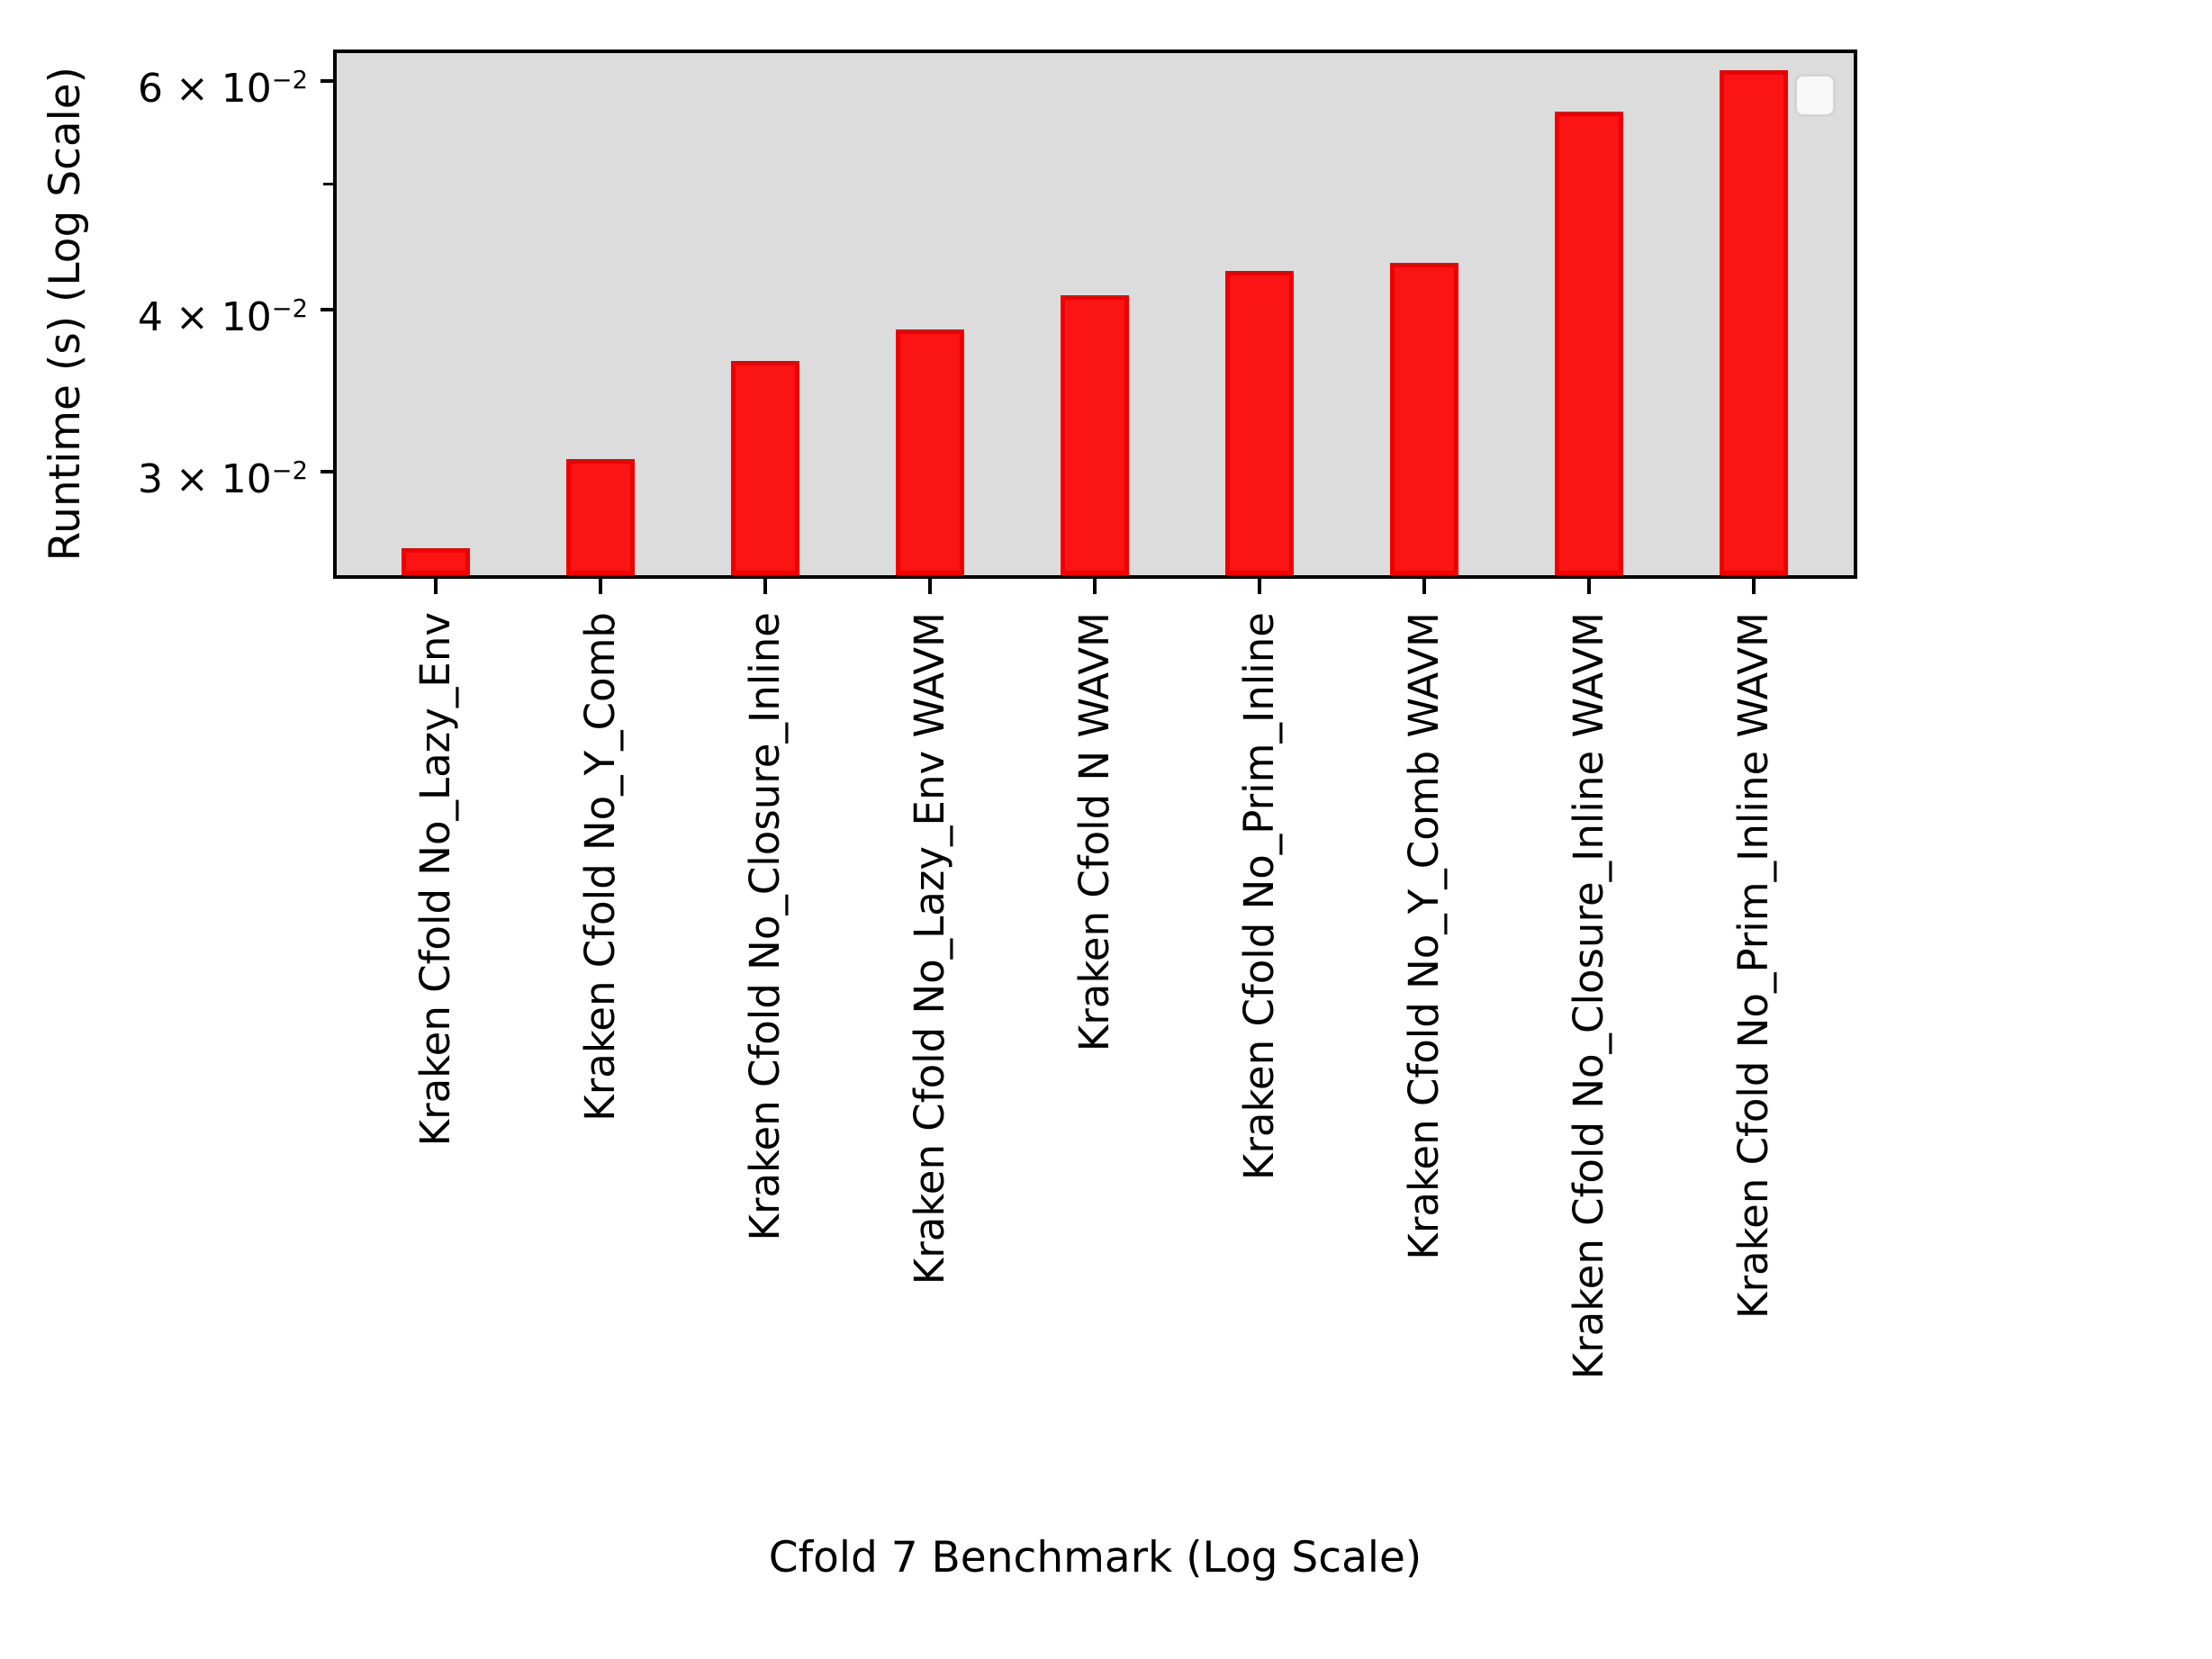 The height and width of the screenshot is (1659, 2212). I want to click on x-tick-label: Kraken Cfold No_Closure_Inline, so click(765, 926).